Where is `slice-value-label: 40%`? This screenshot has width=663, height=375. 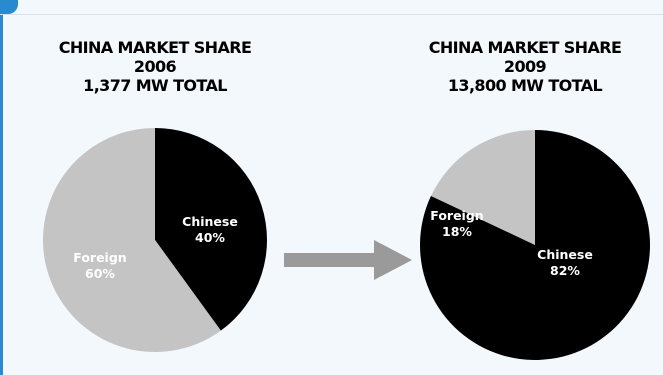 slice-value-label: 40% is located at coordinates (210, 237).